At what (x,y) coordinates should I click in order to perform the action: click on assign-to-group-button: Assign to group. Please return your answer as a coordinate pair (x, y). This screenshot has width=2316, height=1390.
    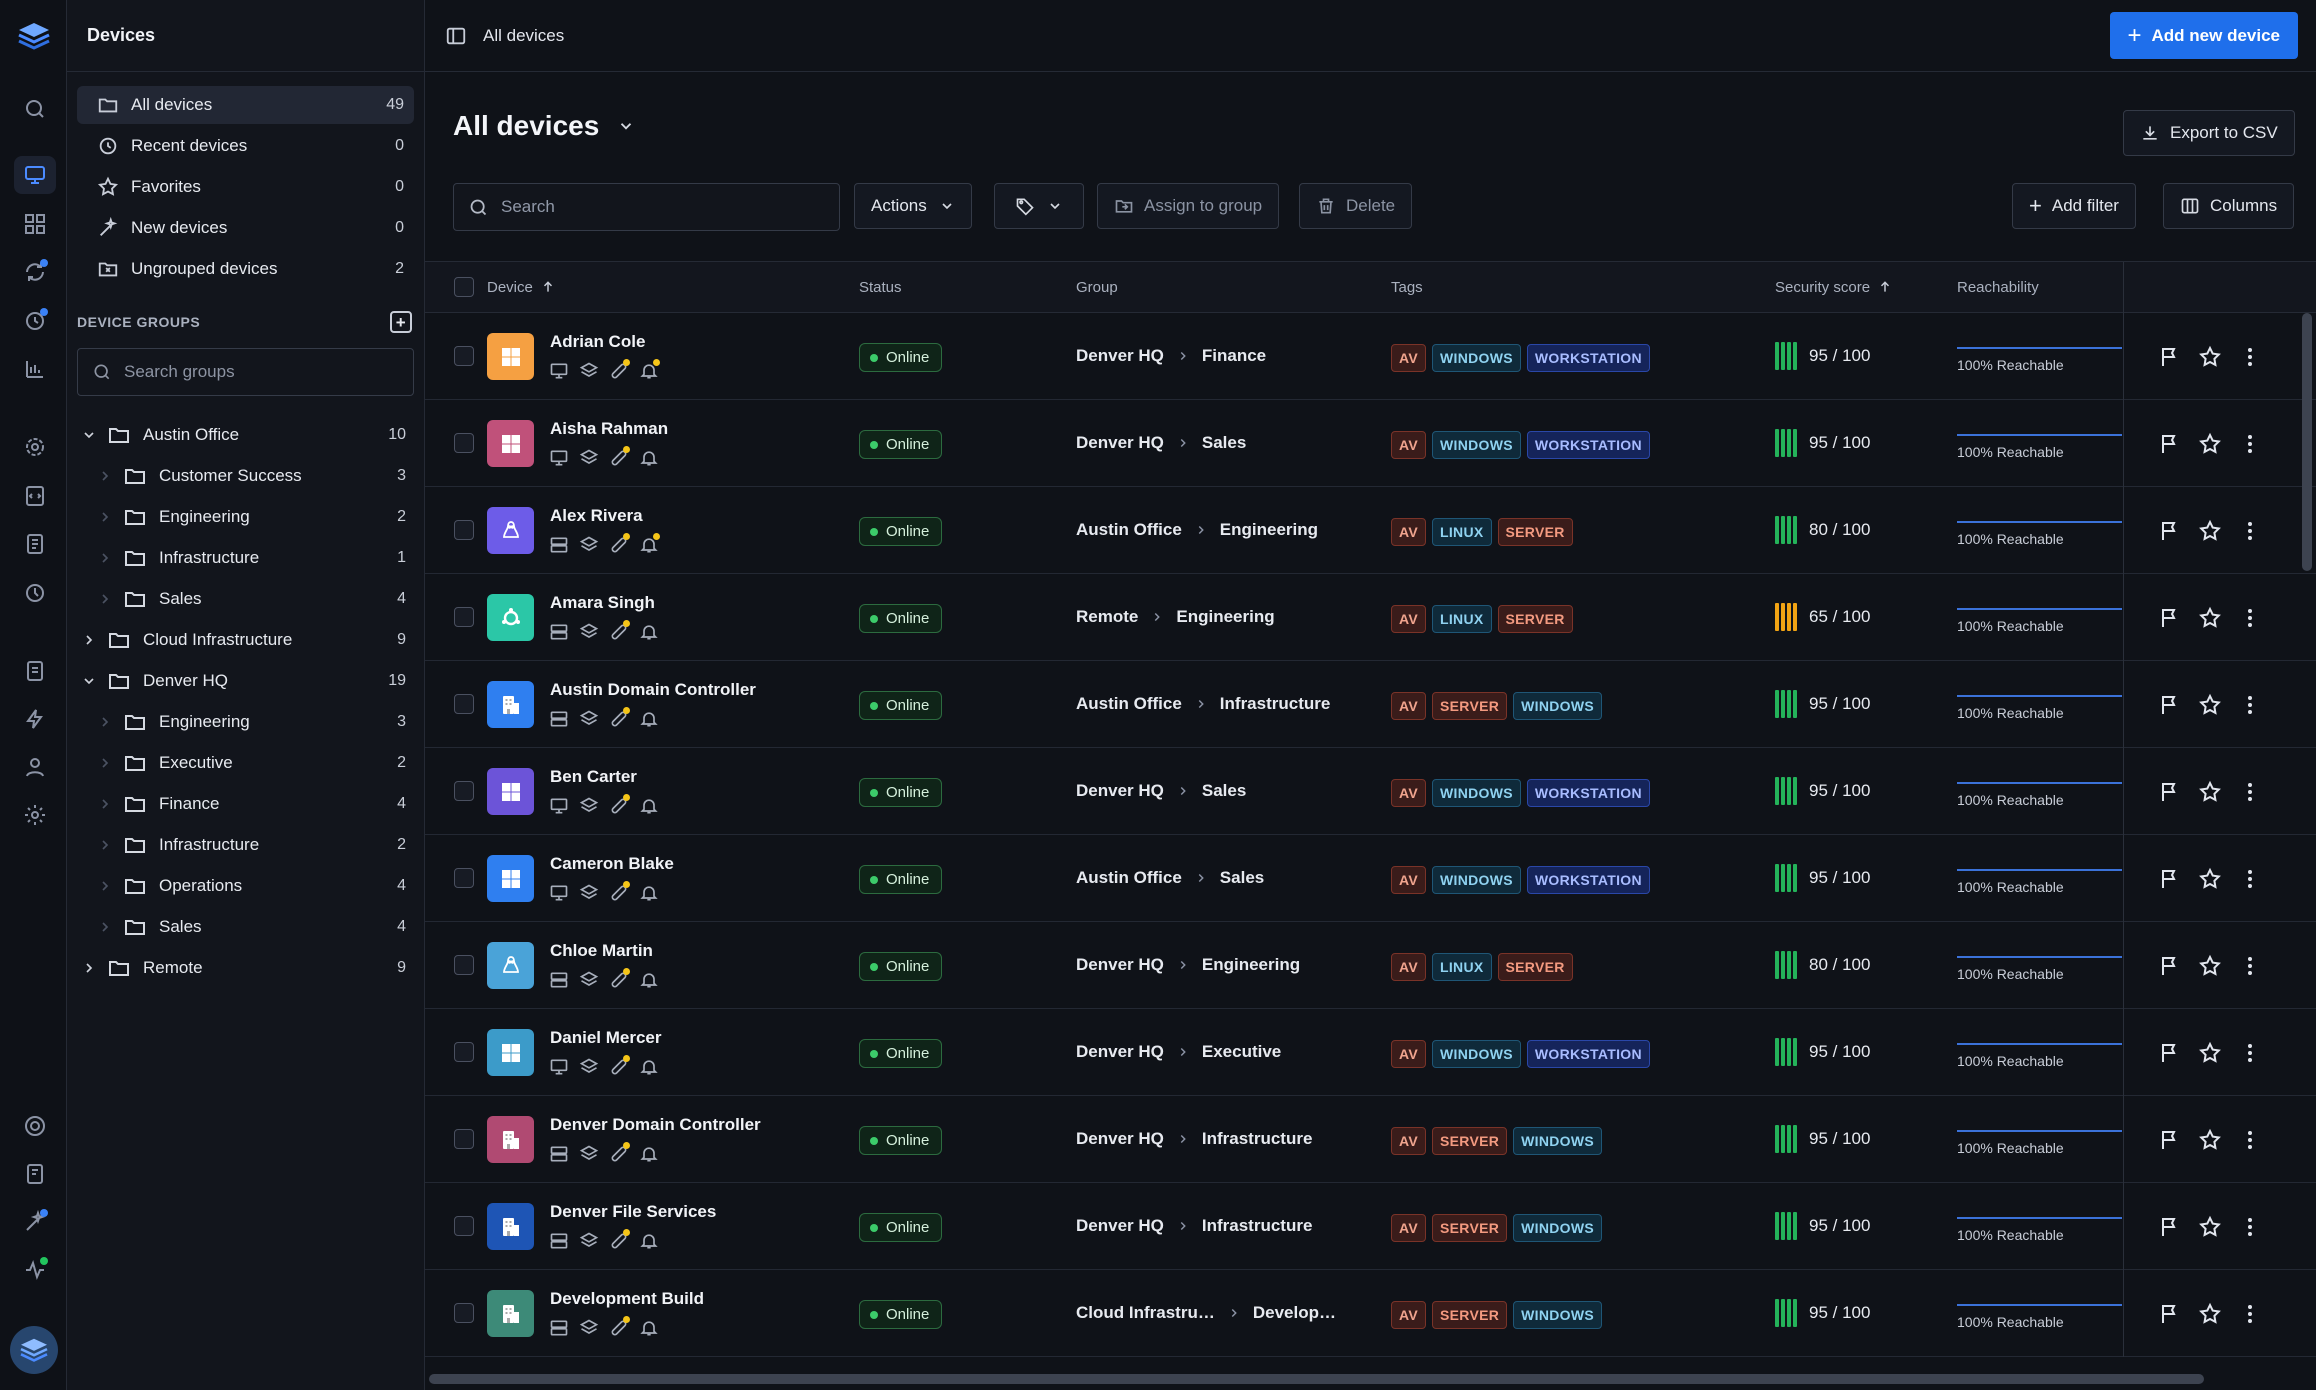
    Looking at the image, I should click on (1188, 206).